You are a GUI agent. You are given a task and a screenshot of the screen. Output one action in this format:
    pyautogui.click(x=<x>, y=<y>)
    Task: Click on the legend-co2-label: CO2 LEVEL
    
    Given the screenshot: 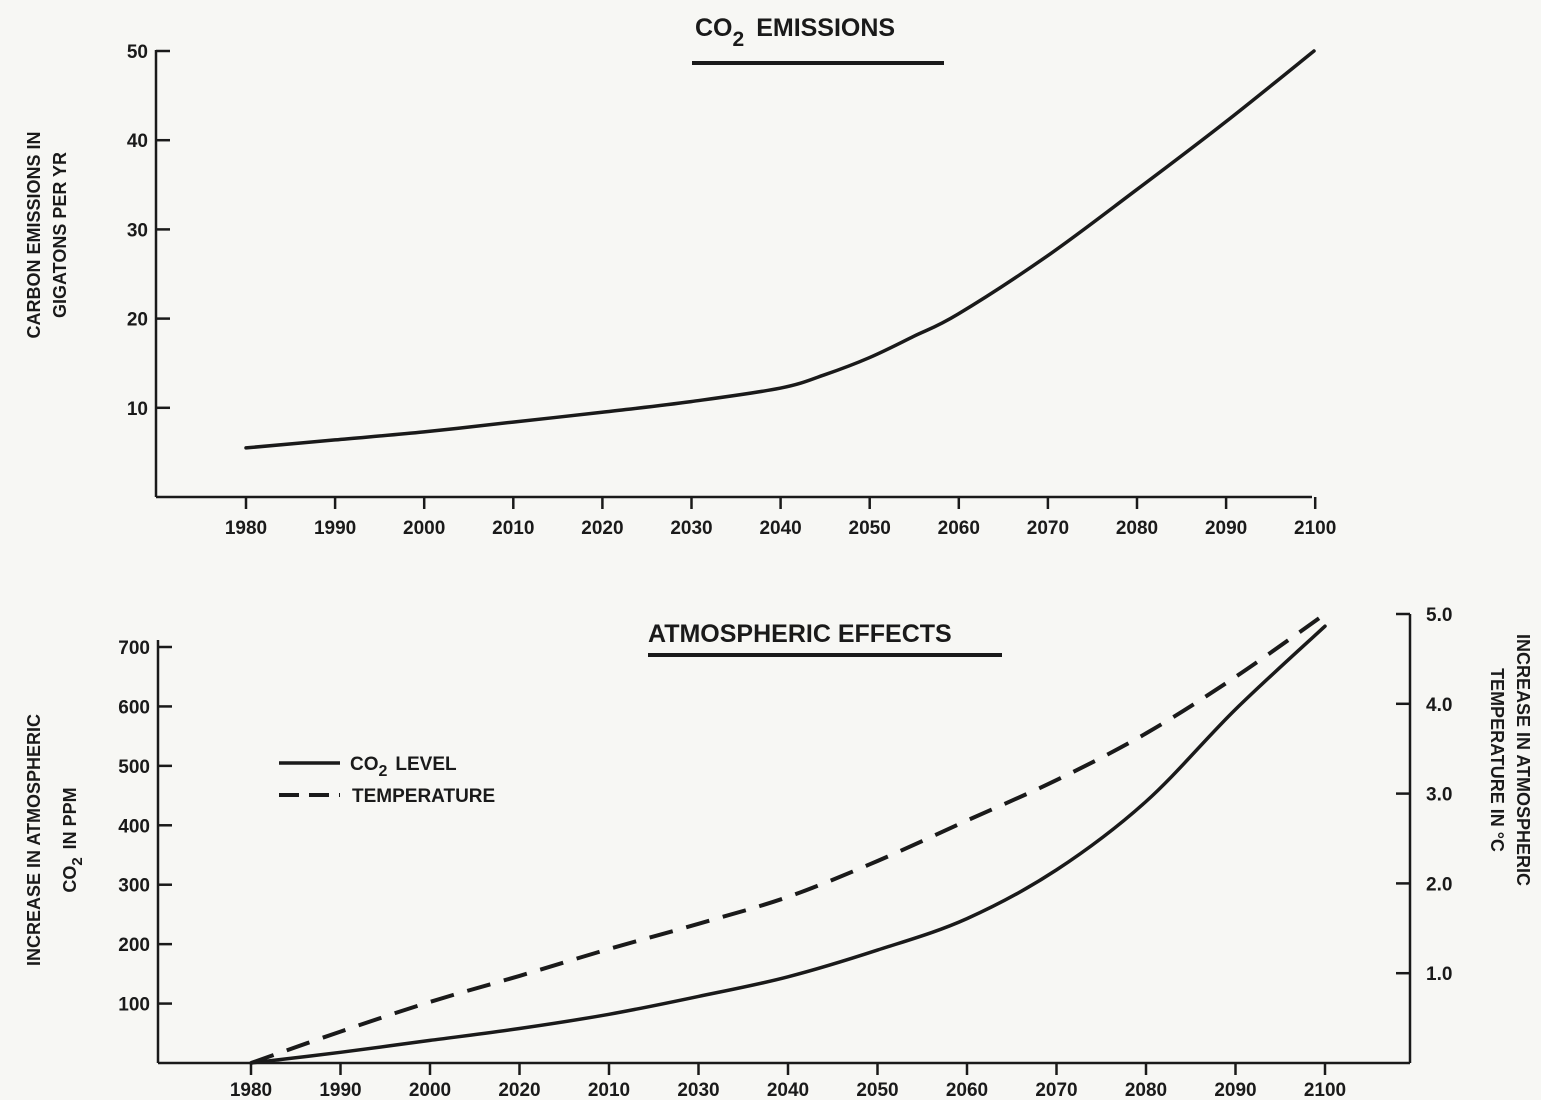 What is the action you would take?
    pyautogui.click(x=403, y=767)
    